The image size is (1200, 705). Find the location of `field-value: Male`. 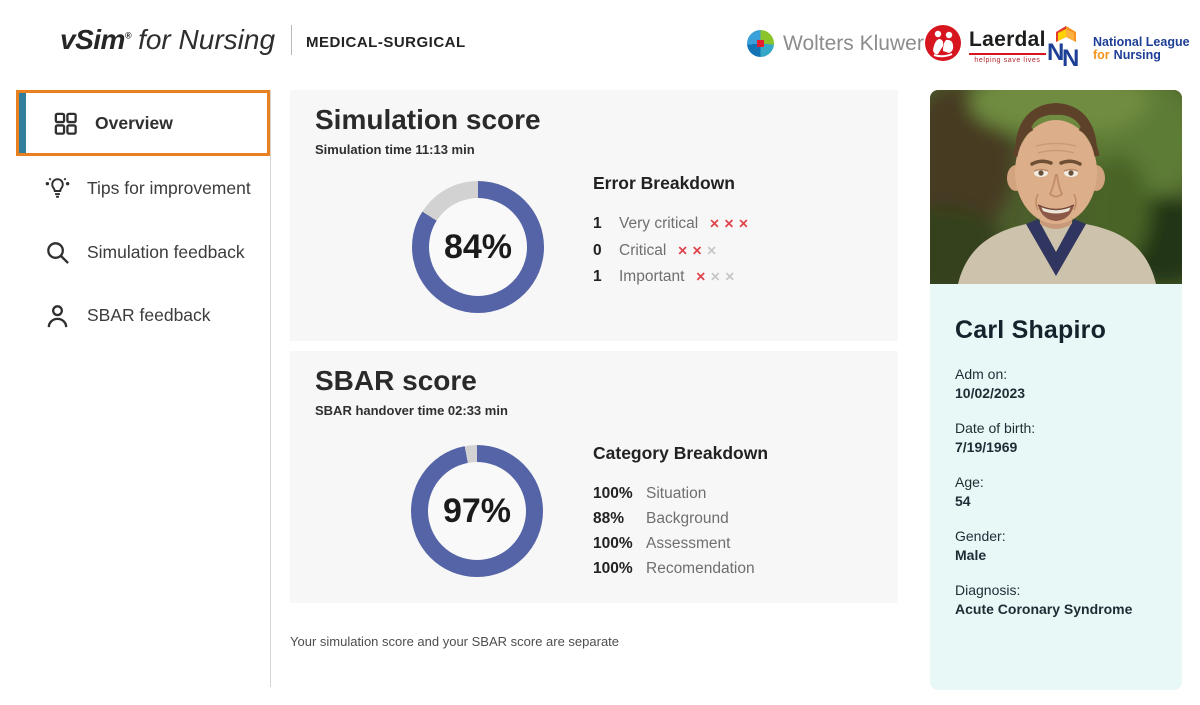

field-value: Male is located at coordinates (971, 555).